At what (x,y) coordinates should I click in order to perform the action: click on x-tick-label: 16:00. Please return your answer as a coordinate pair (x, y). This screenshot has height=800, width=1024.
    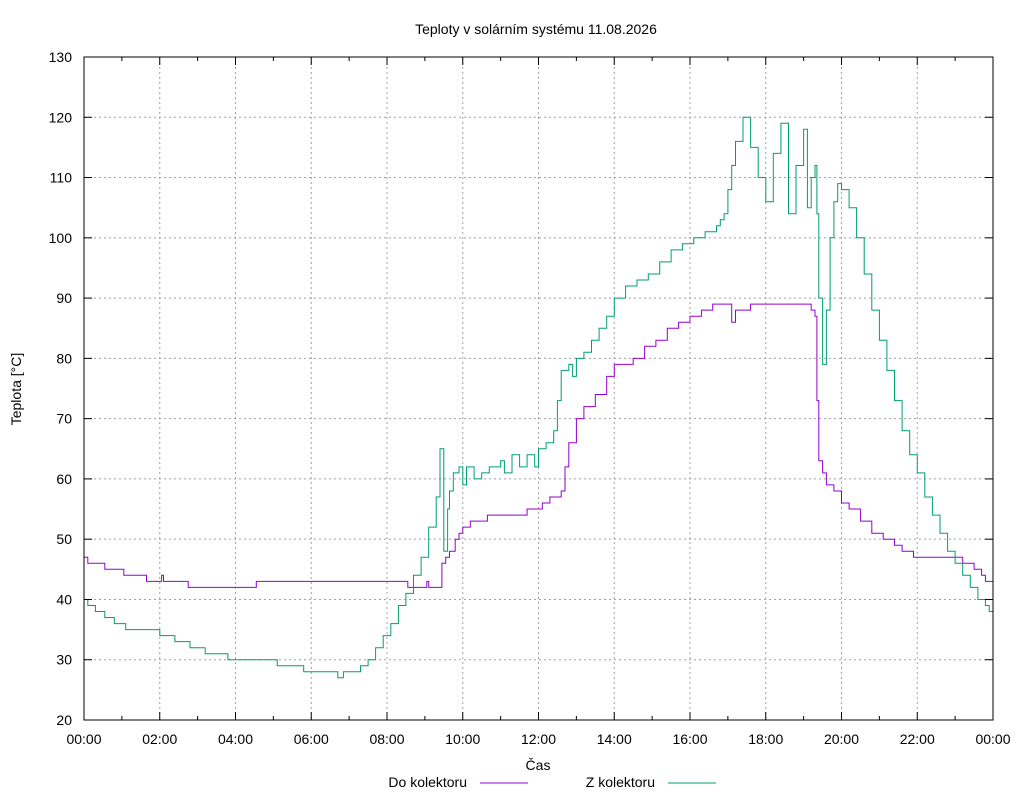
    Looking at the image, I should click on (689, 739).